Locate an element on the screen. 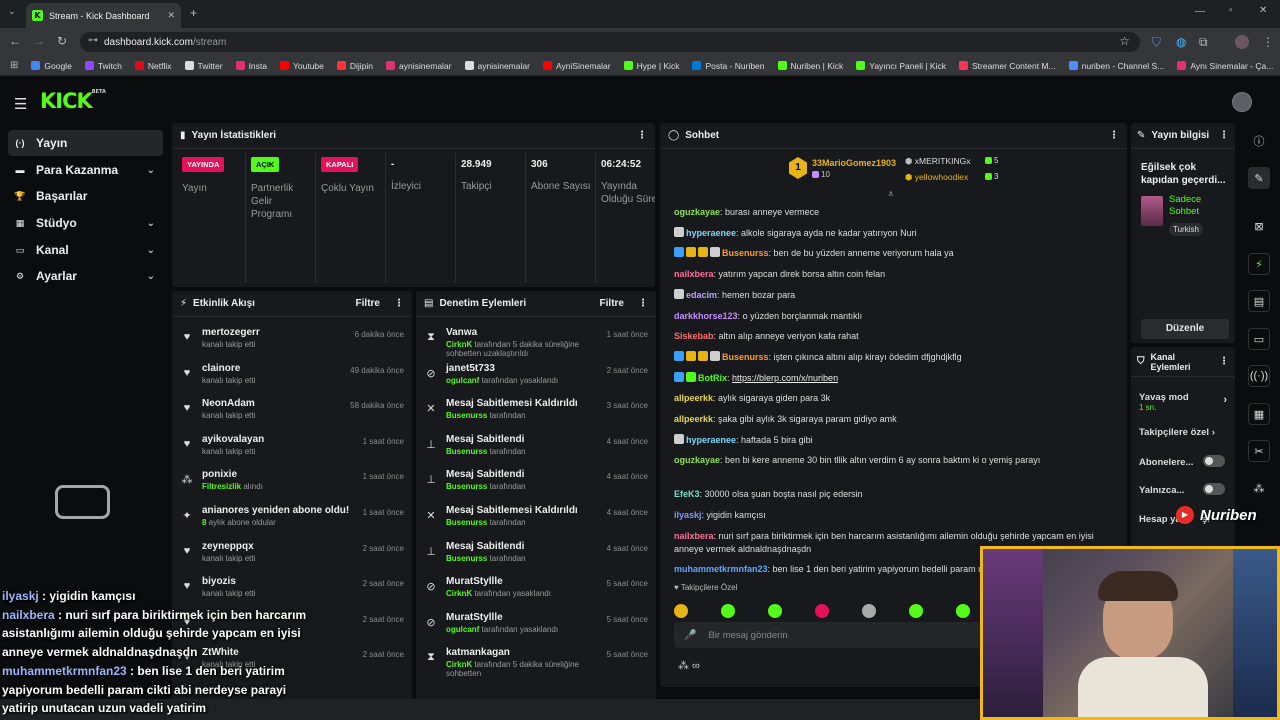 Image resolution: width=1280 pixels, height=720 pixels. bookmark-item: Twitter is located at coordinates (203, 66).